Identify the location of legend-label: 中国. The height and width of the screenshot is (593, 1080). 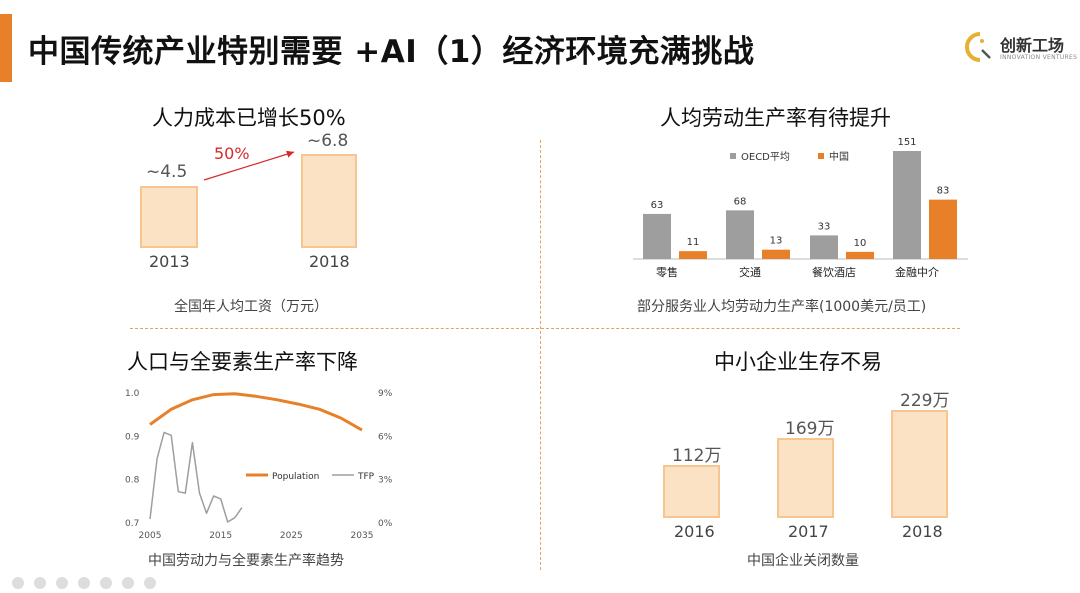
(839, 156).